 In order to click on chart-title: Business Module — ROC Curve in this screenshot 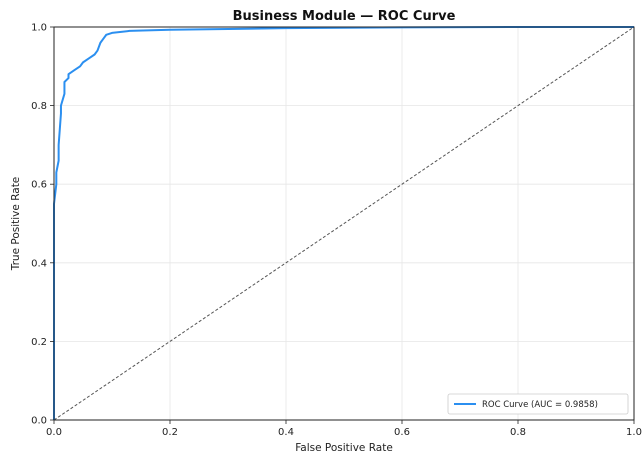, I will do `click(344, 16)`.